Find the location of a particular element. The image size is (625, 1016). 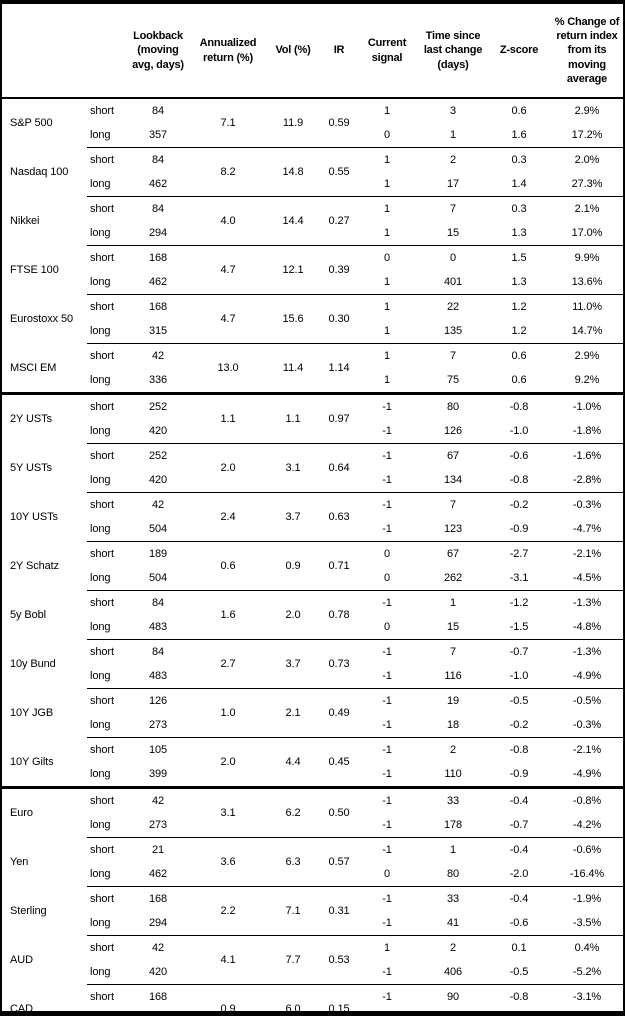

table-row: long 483 0 15 -1.5 -4.8% is located at coordinates (312, 627).